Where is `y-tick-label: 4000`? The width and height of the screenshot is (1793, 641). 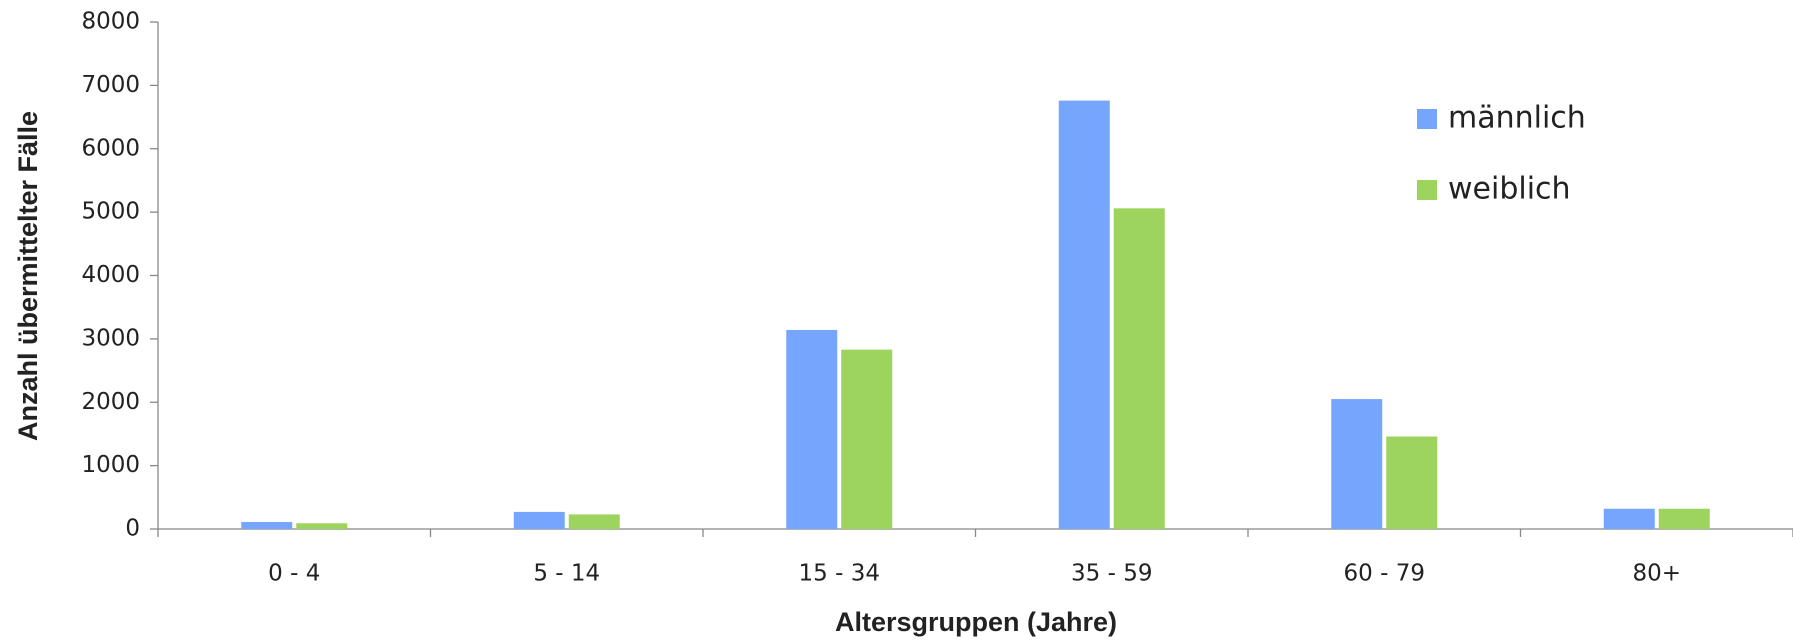 y-tick-label: 4000 is located at coordinates (110, 275).